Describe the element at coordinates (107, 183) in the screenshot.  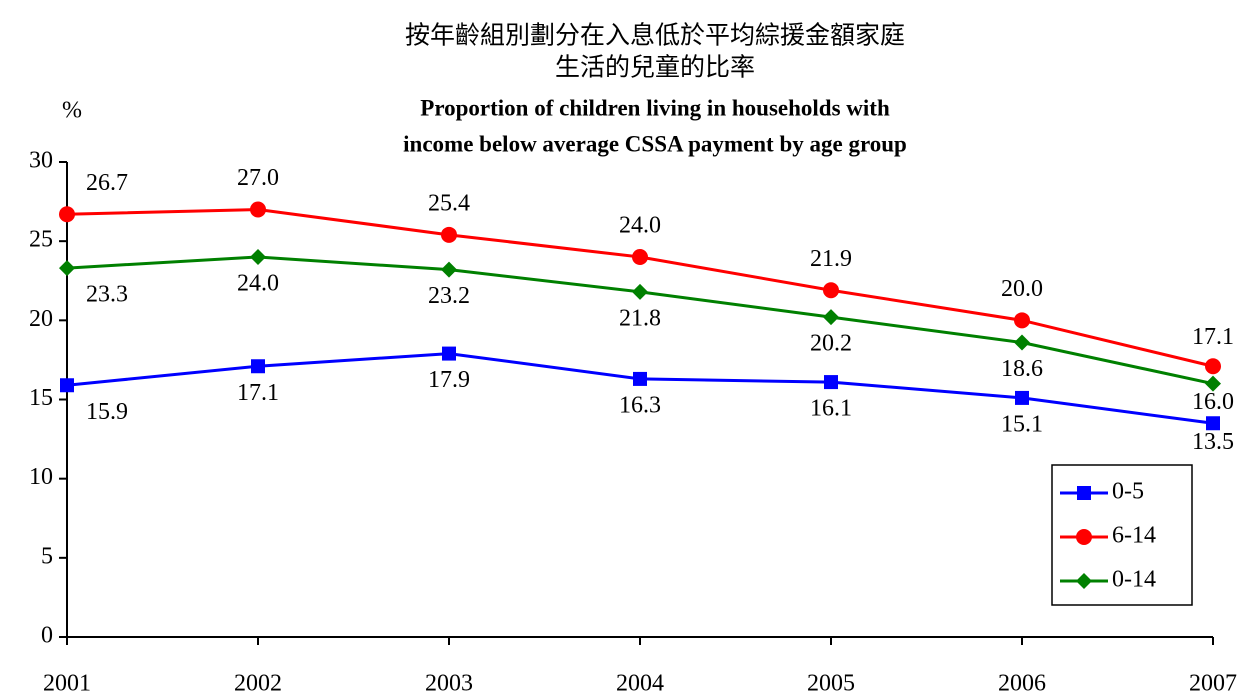
I see `data-label: 26.7` at that location.